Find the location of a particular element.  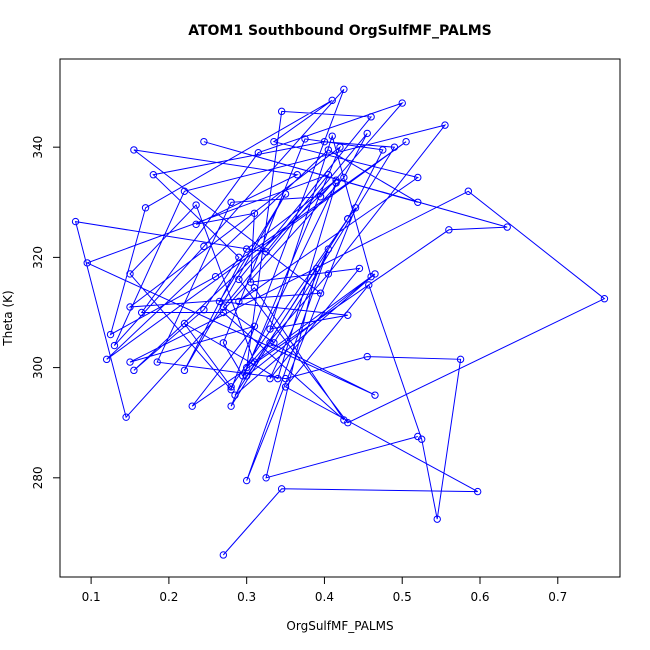

y-tick-label: 320 is located at coordinates (38, 257).